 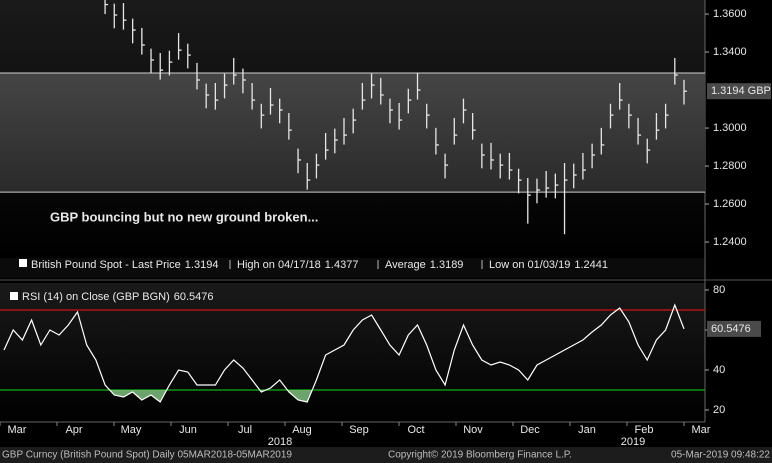 What do you see at coordinates (359, 430) in the screenshot?
I see `x-tick-label: Sep` at bounding box center [359, 430].